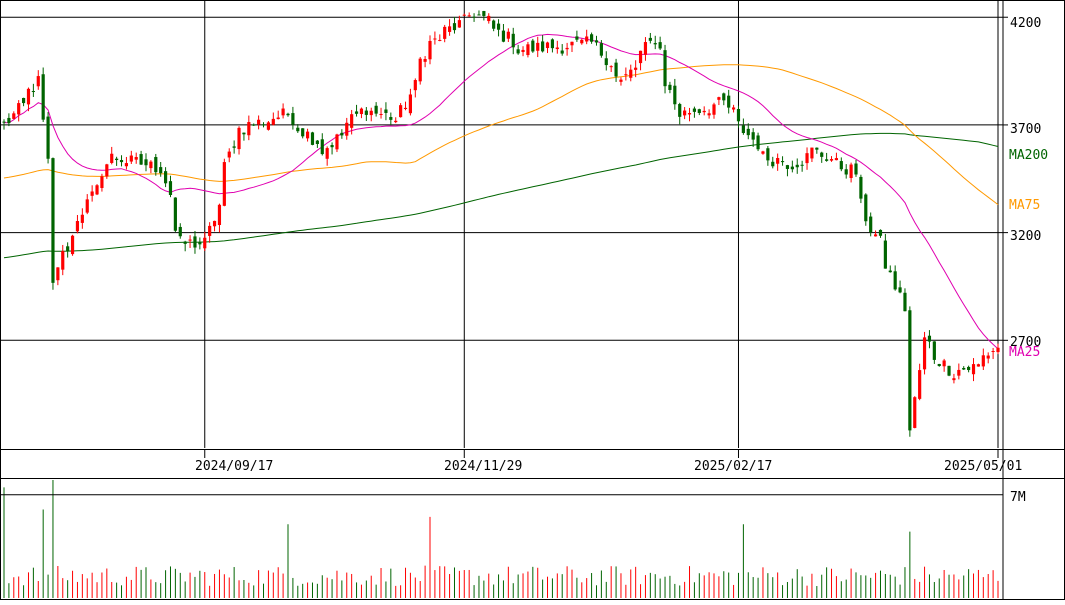 Image resolution: width=1065 pixels, height=605 pixels. I want to click on x-tick-label-2: 2024/11/29, so click(483, 466).